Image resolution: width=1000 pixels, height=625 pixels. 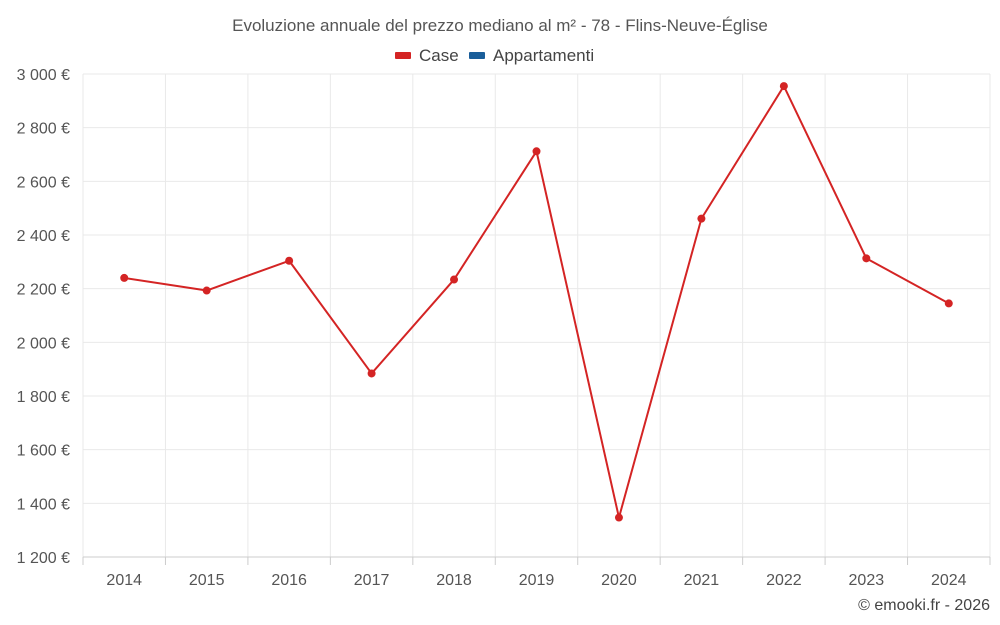 I want to click on y-tick-label: 3 000 €, so click(x=43, y=75).